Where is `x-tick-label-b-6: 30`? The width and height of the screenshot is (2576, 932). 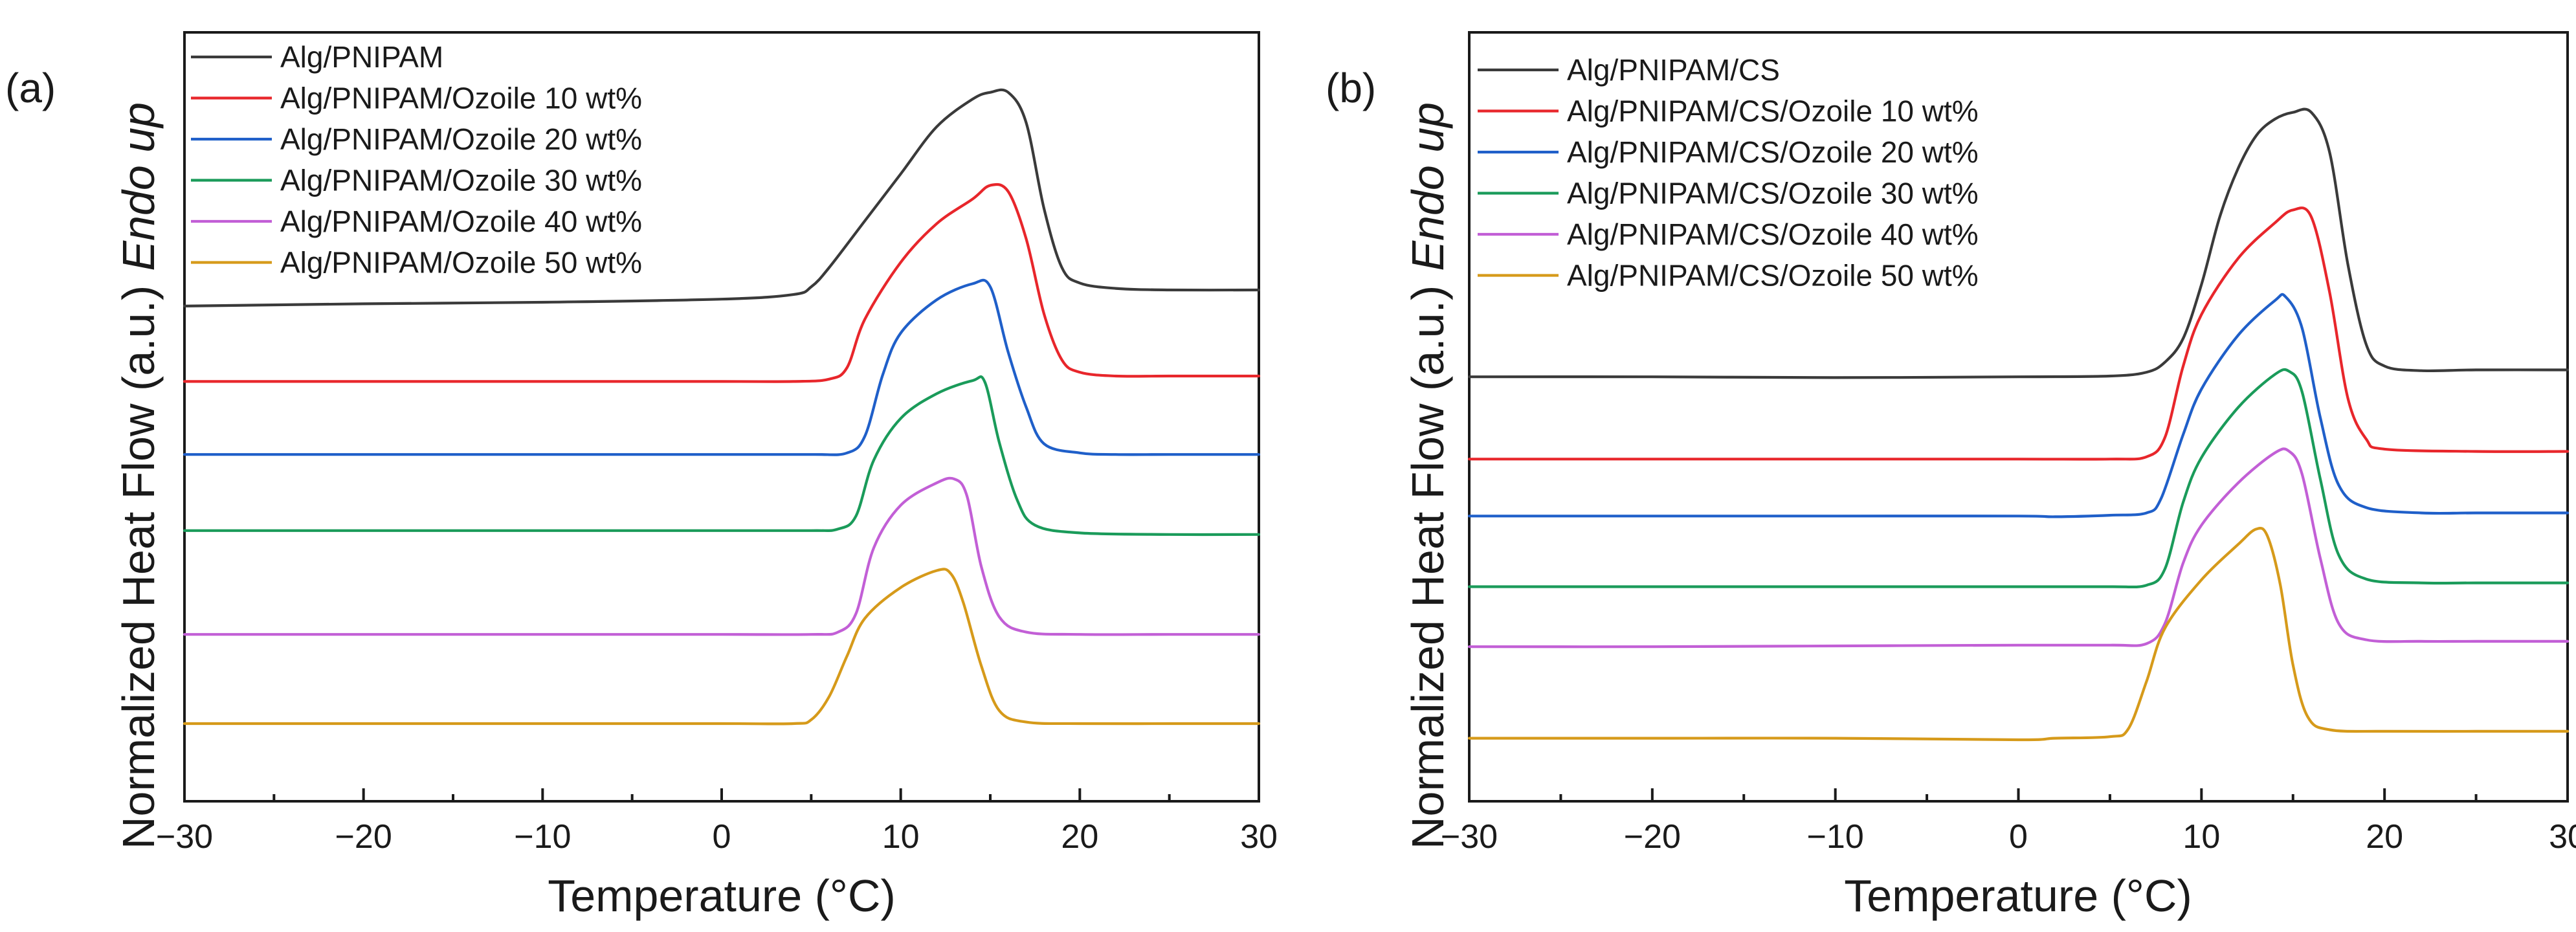
x-tick-label-b-6: 30 is located at coordinates (2562, 837).